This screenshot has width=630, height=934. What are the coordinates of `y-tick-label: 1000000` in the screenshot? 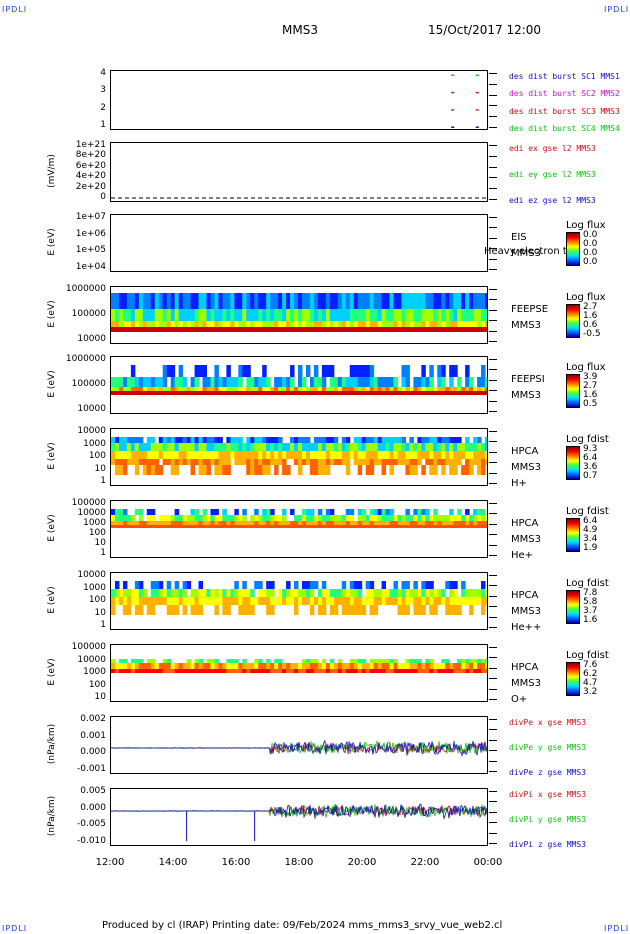 It's located at (85, 289).